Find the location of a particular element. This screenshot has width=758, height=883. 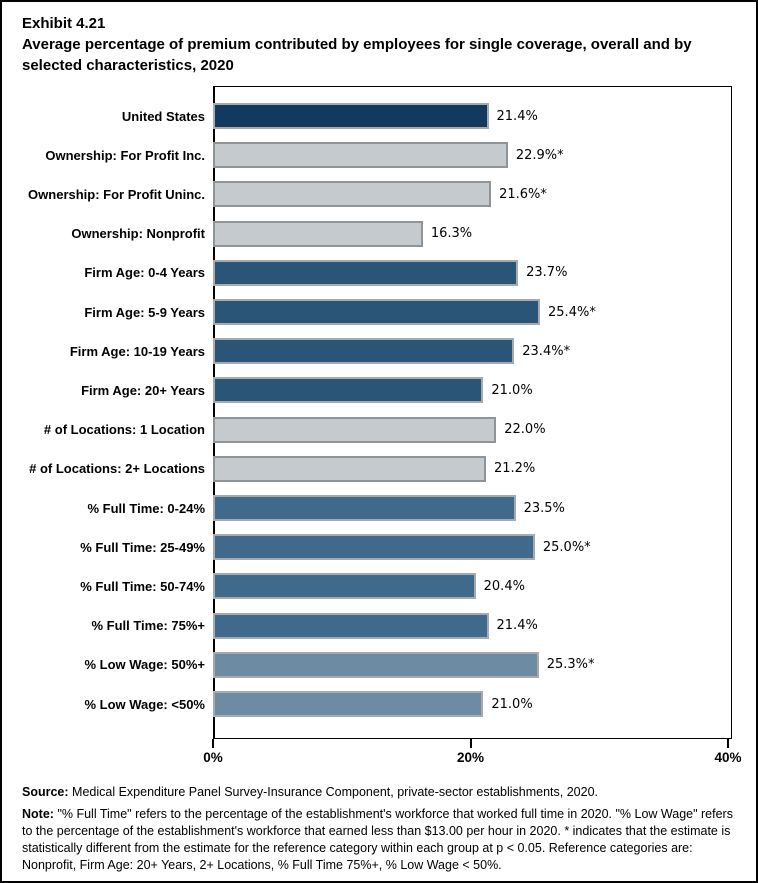

value-label: 25.0%* is located at coordinates (566, 547).